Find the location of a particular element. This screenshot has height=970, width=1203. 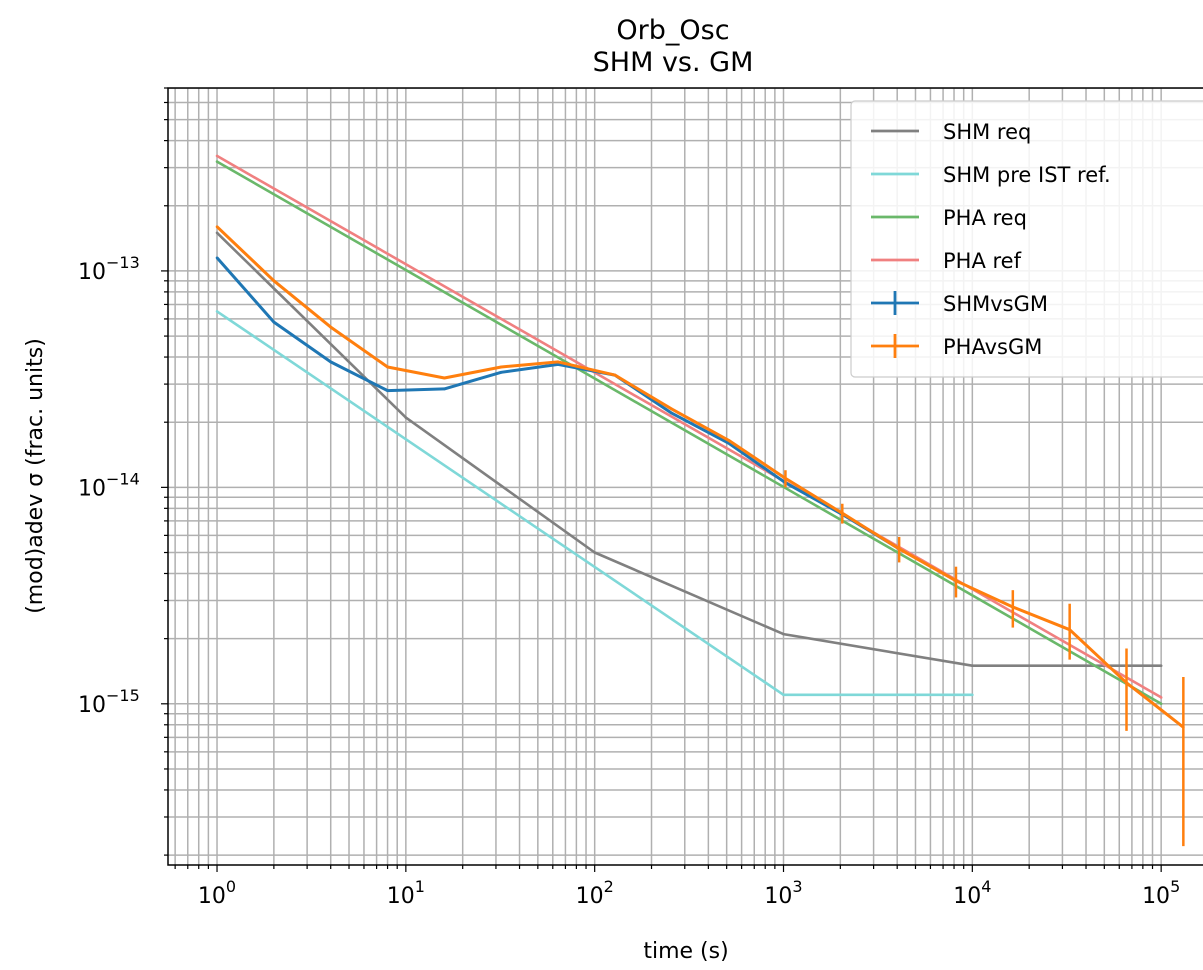

y-axis-label: (mod)adev σ (frac. units) is located at coordinates (35, 476).